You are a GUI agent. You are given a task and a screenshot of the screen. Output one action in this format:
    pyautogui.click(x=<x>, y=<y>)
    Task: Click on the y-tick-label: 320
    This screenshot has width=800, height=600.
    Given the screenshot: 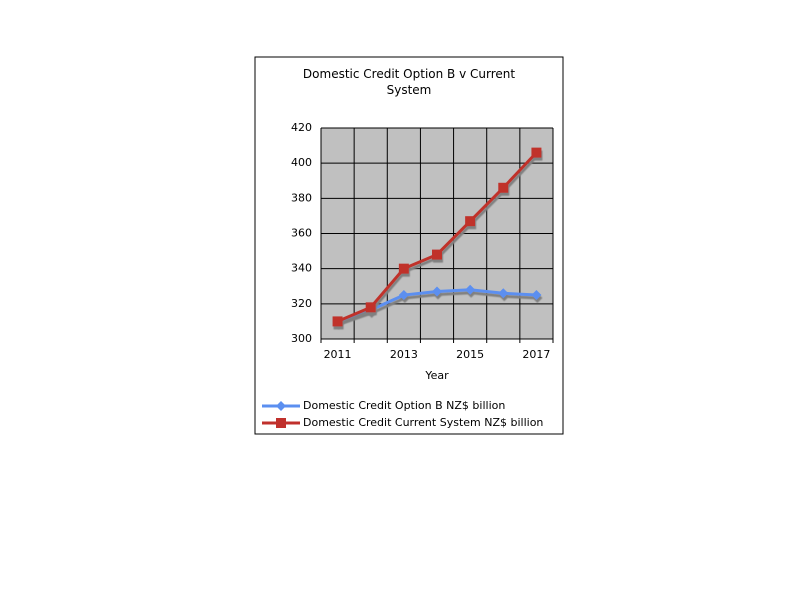 What is the action you would take?
    pyautogui.click(x=301, y=303)
    